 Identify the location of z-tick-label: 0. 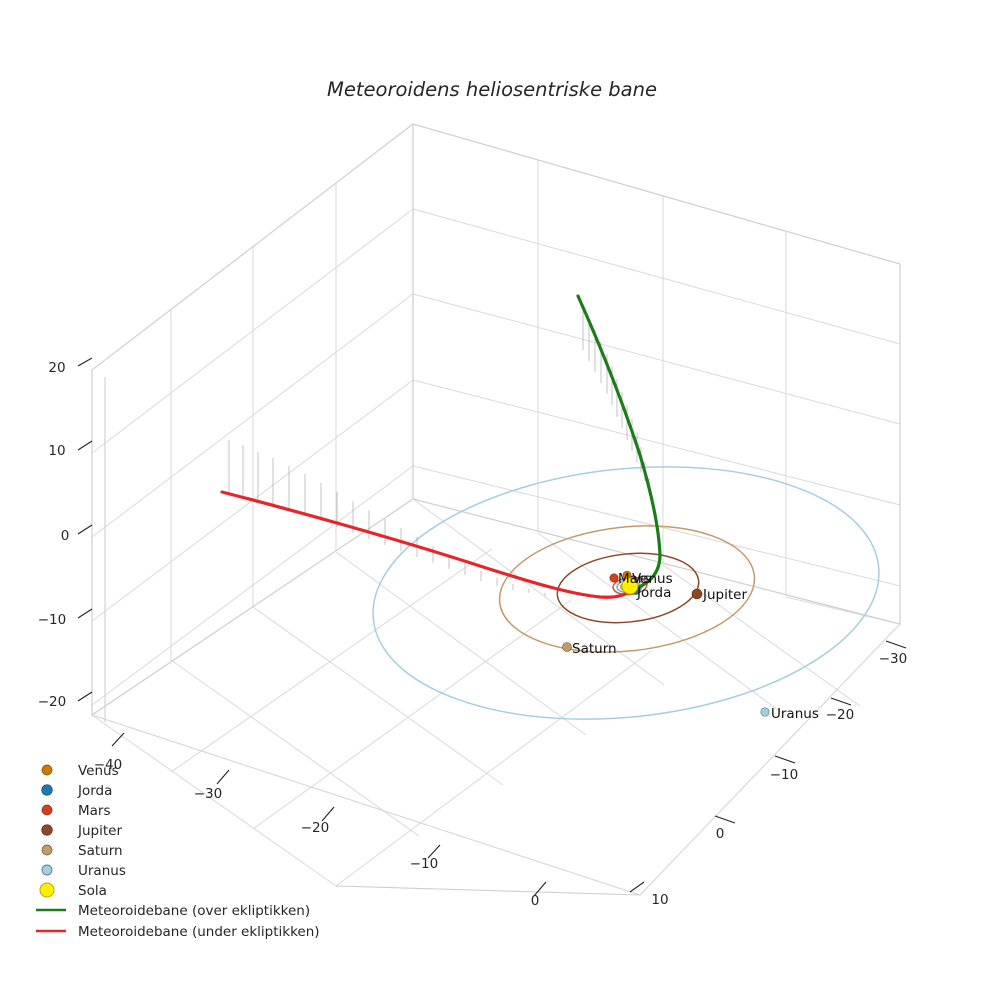
(65, 536).